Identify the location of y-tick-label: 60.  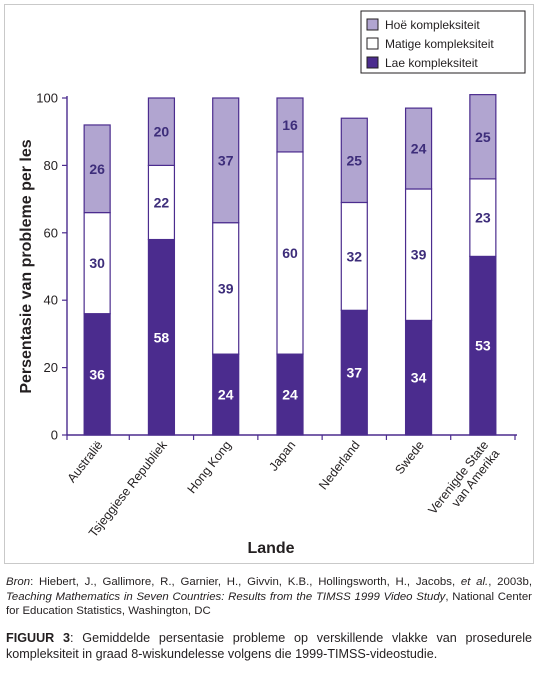
(51, 232).